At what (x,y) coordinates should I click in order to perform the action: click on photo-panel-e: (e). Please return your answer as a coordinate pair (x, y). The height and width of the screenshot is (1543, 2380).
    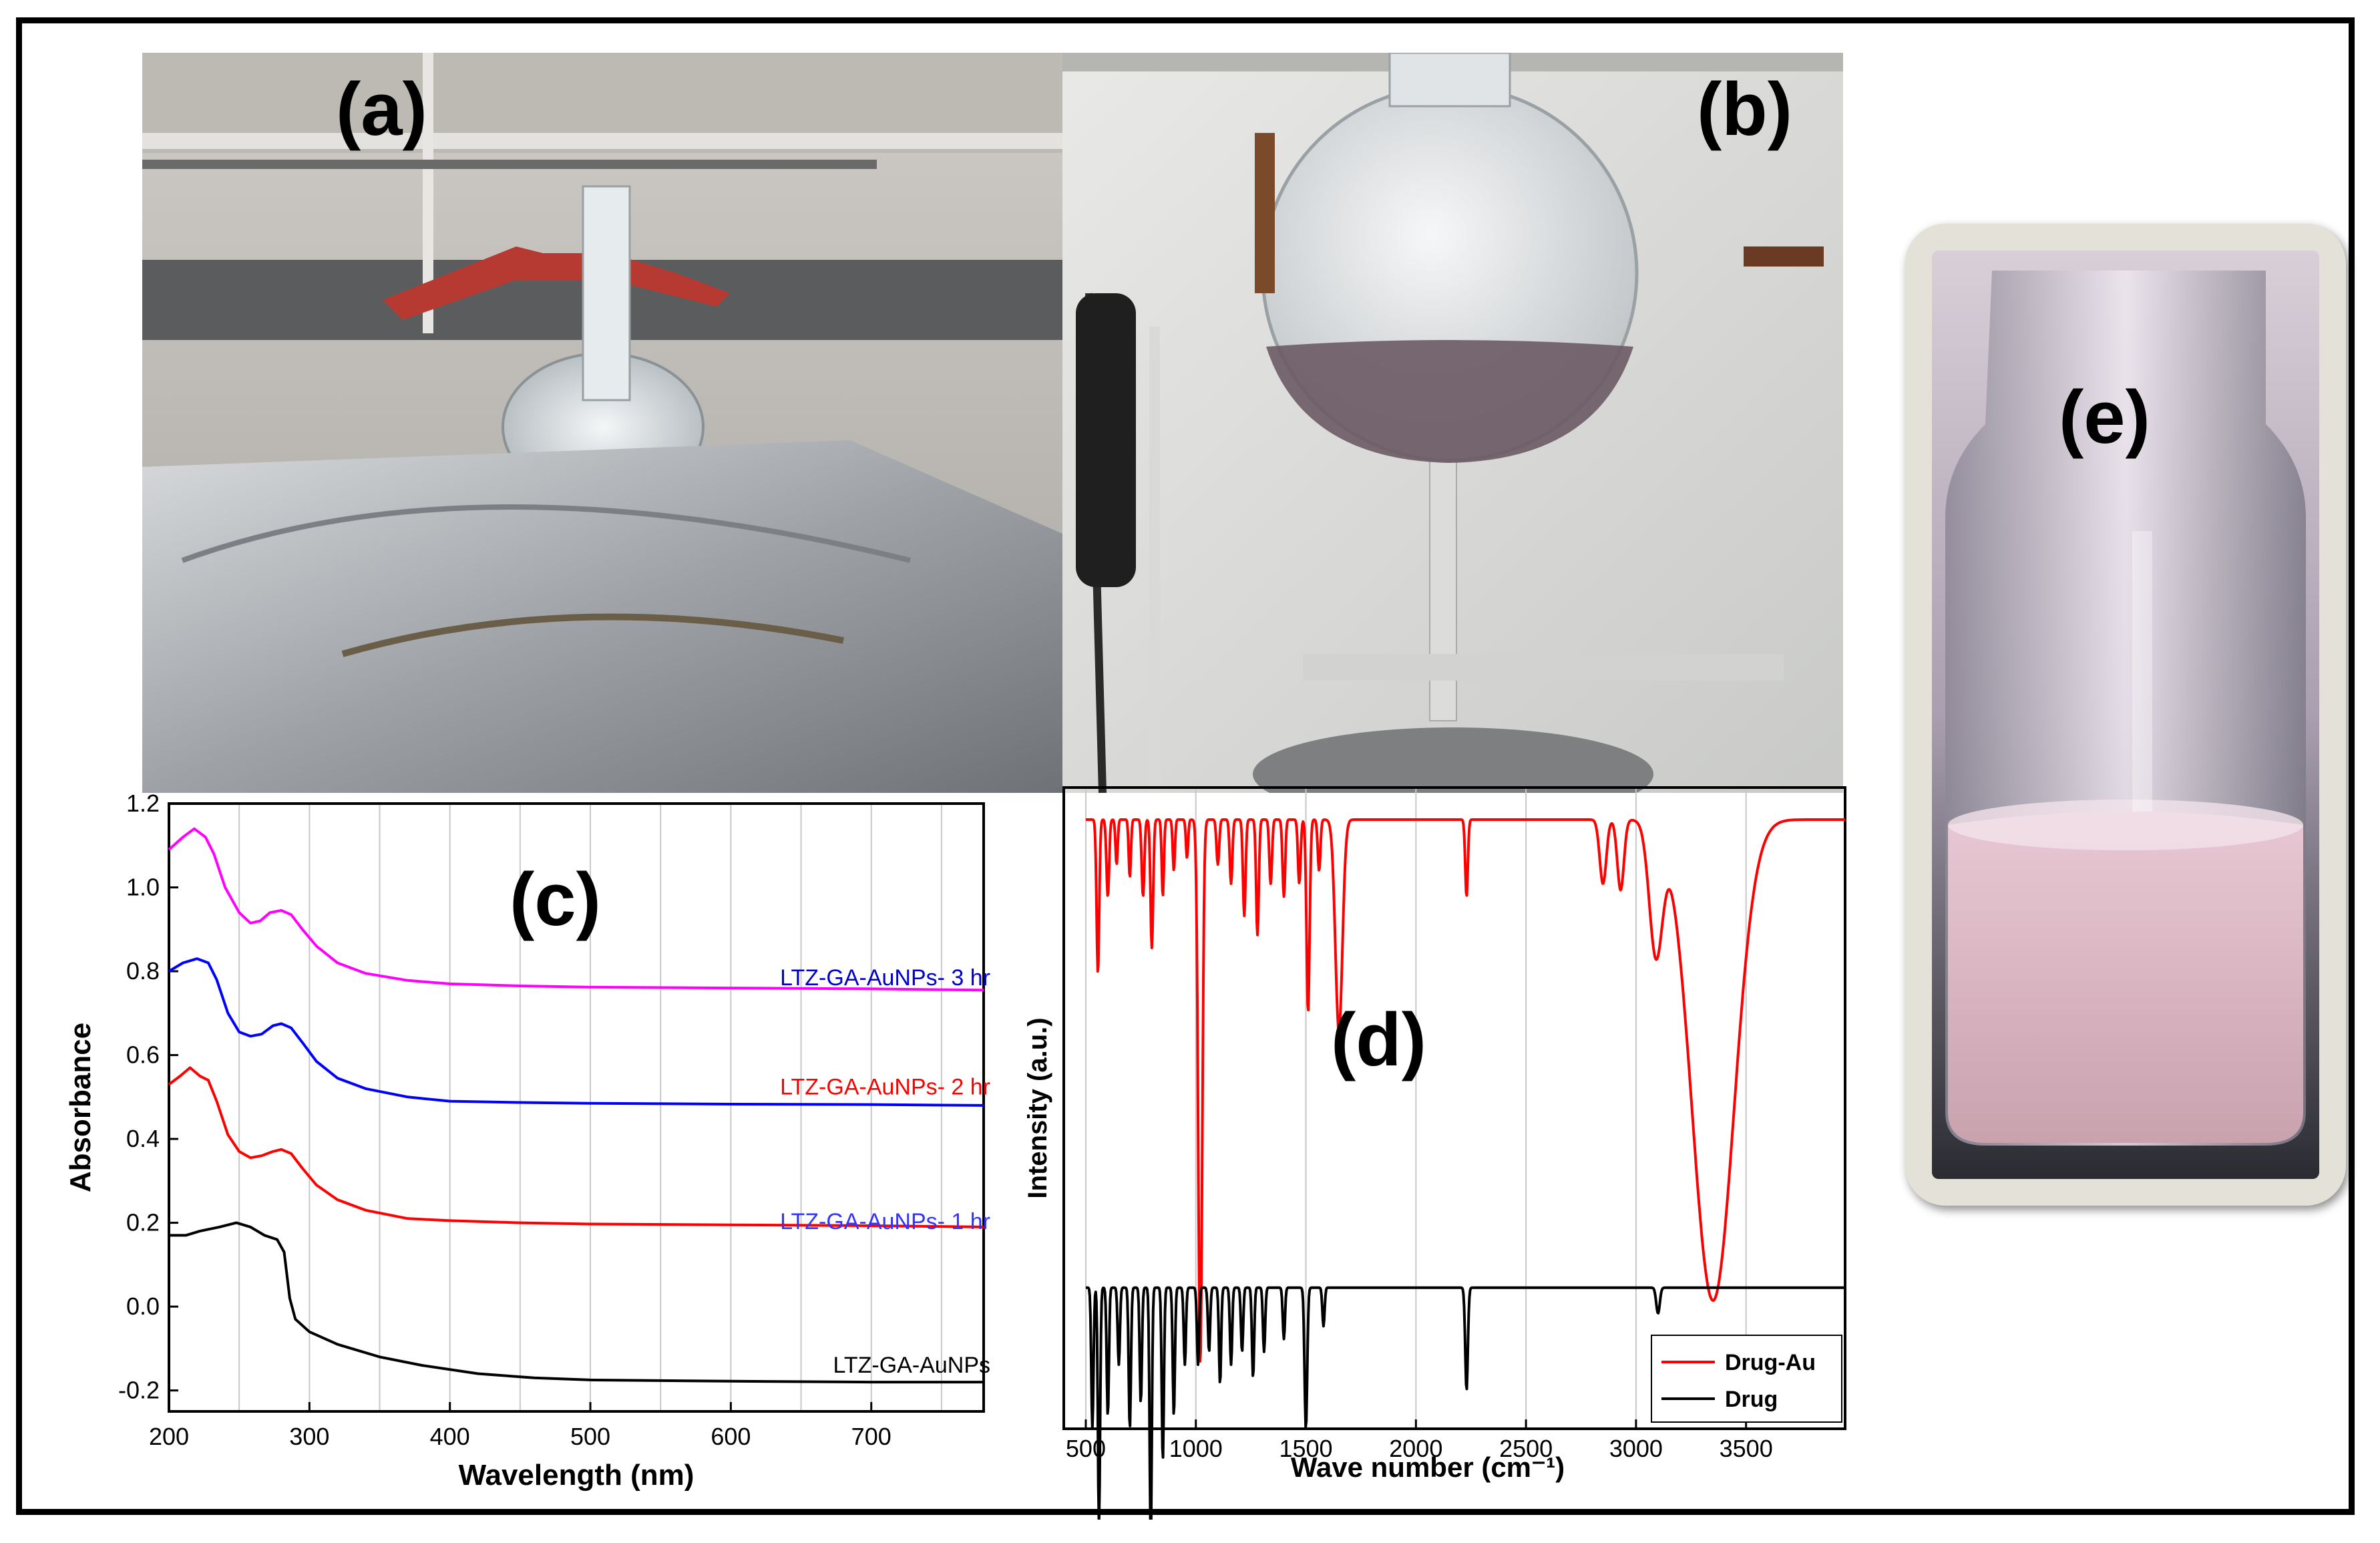
    Looking at the image, I should click on (2125, 715).